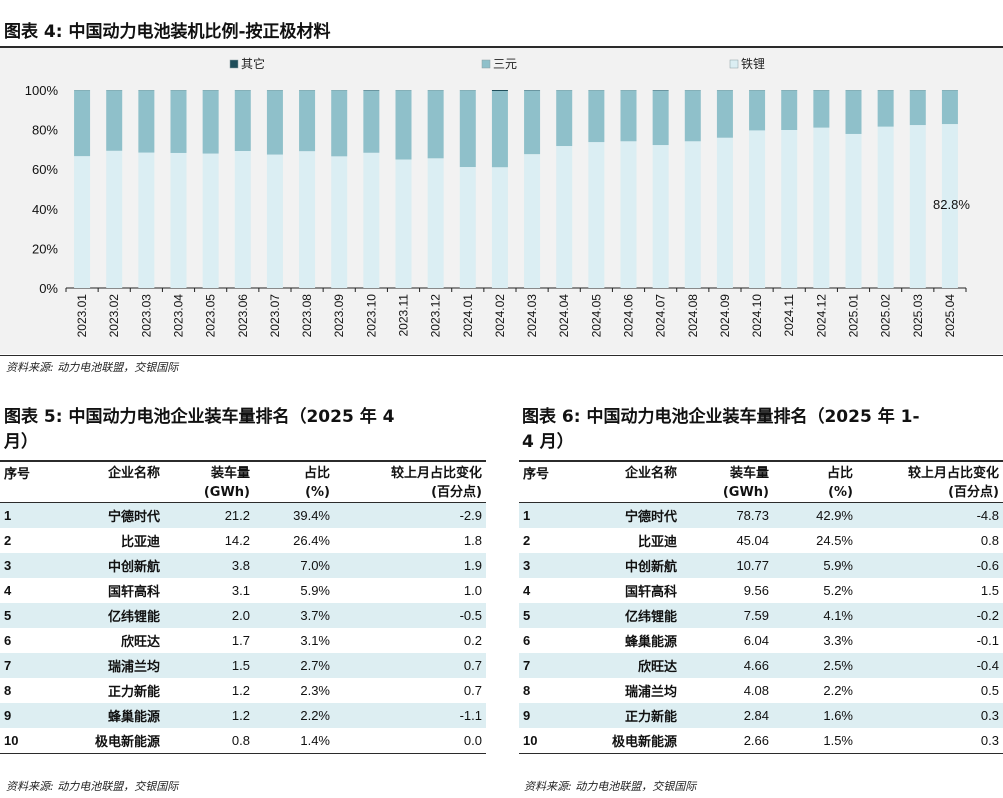  I want to click on change-cell: 0.0, so click(410, 741).